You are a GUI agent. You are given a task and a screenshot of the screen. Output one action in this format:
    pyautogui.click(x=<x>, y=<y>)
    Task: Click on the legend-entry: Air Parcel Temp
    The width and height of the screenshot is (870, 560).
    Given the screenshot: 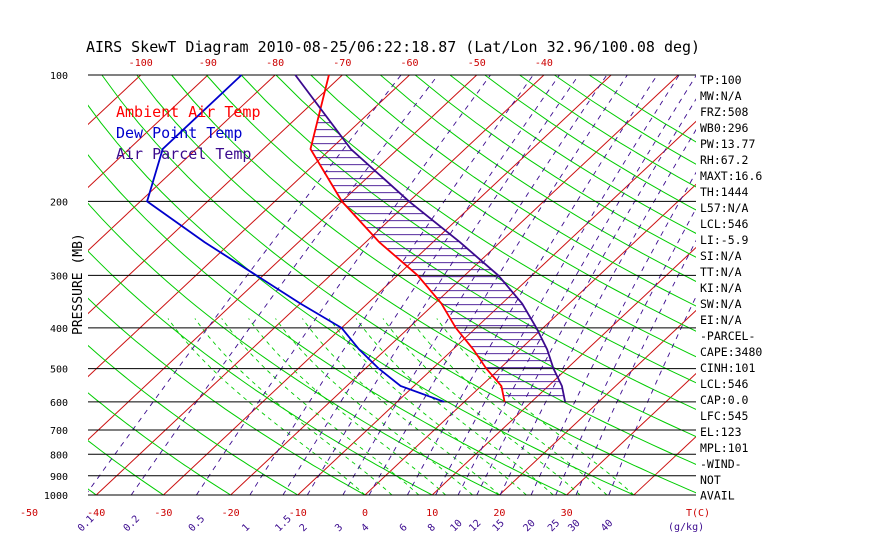 What is the action you would take?
    pyautogui.click(x=183, y=154)
    